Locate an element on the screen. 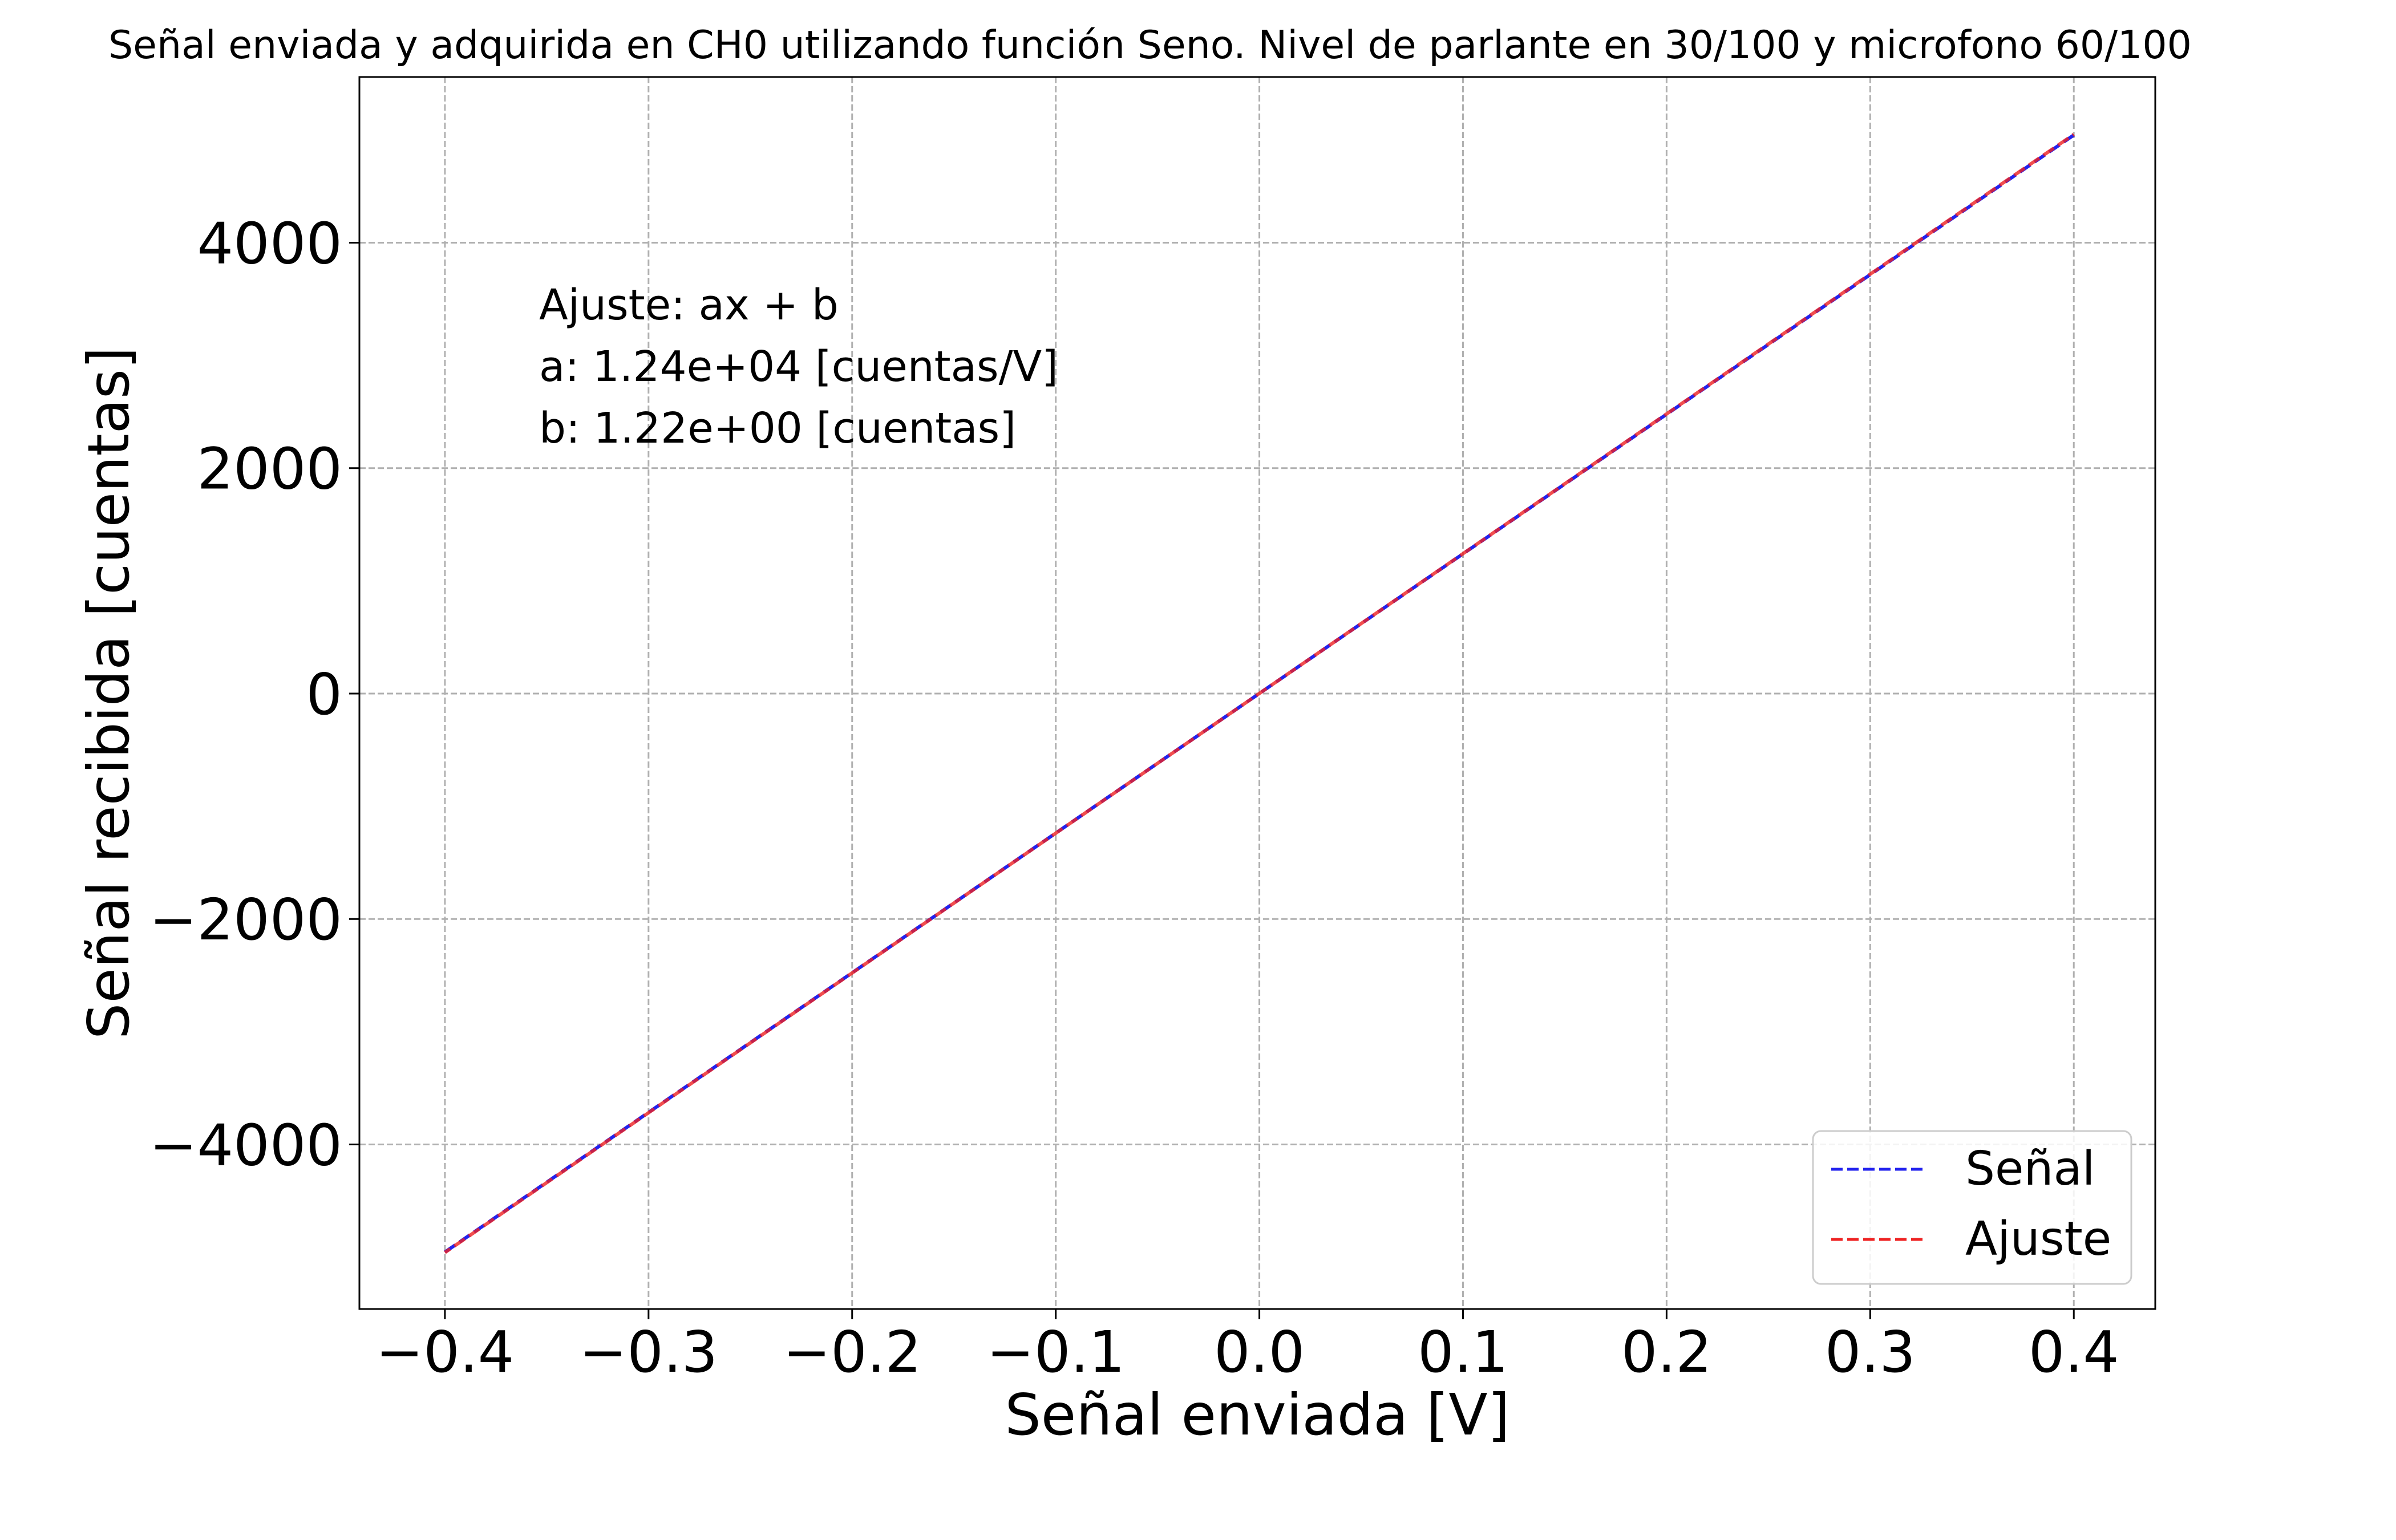  x-tick-label: 0.0 is located at coordinates (1259, 1352).